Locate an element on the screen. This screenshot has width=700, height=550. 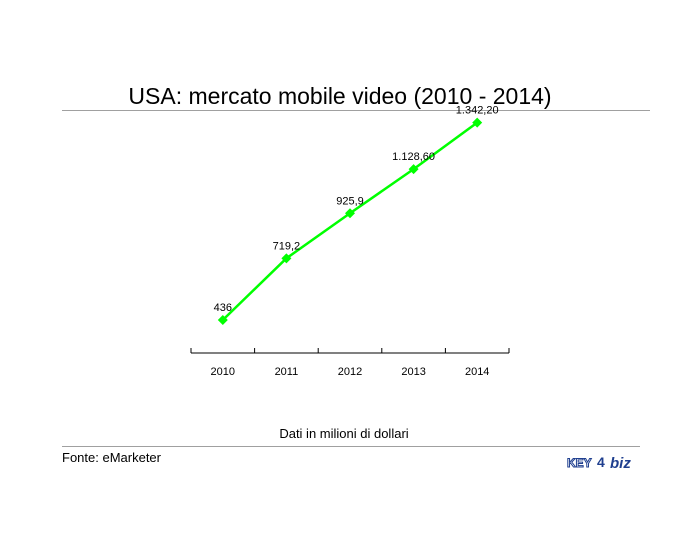
source-note: Fonte: eMarketer is located at coordinates (111, 457).